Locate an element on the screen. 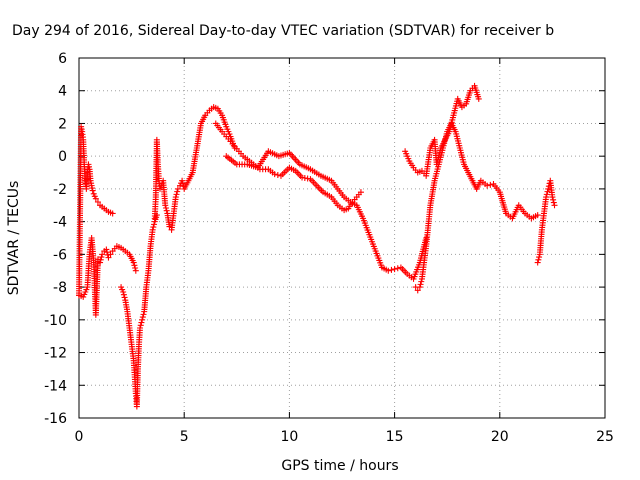 This screenshot has width=640, height=480. x-tick-label: 0 is located at coordinates (79, 437).